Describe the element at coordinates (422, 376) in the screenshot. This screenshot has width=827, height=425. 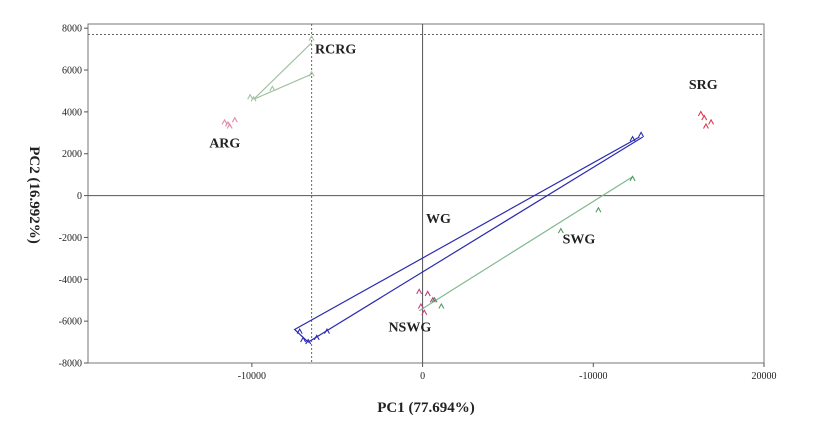
I see `x-tick-label: 0` at that location.